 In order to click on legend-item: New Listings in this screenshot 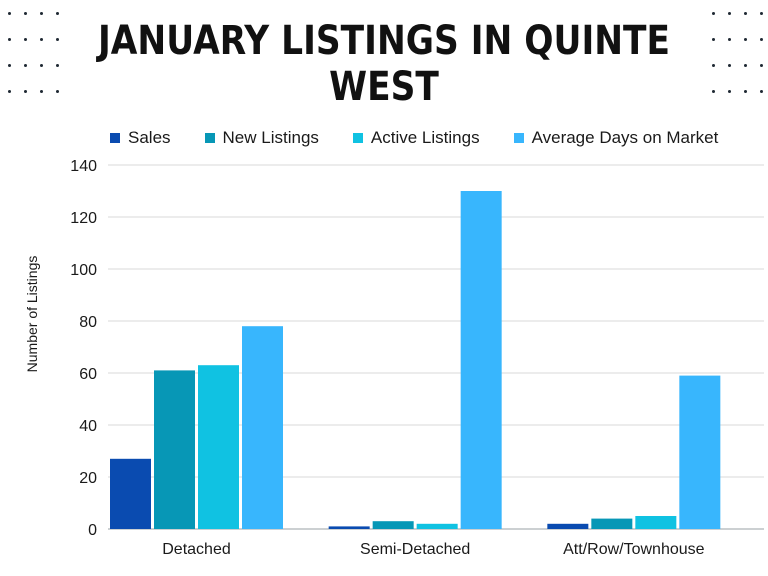, I will do `click(261, 138)`.